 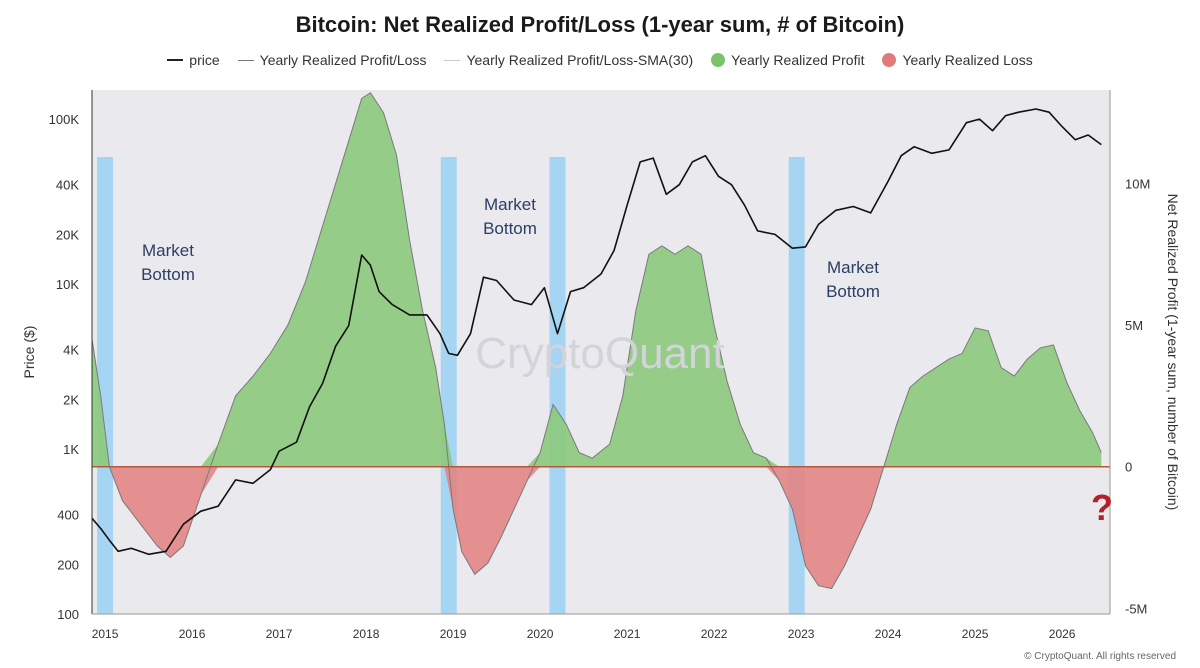 What do you see at coordinates (192, 634) in the screenshot?
I see `x-tick-label-1: 2016` at bounding box center [192, 634].